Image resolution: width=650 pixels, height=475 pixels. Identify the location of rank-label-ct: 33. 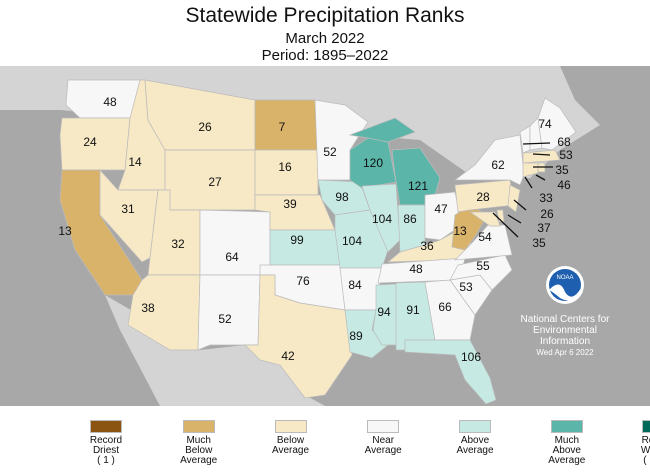
(546, 198).